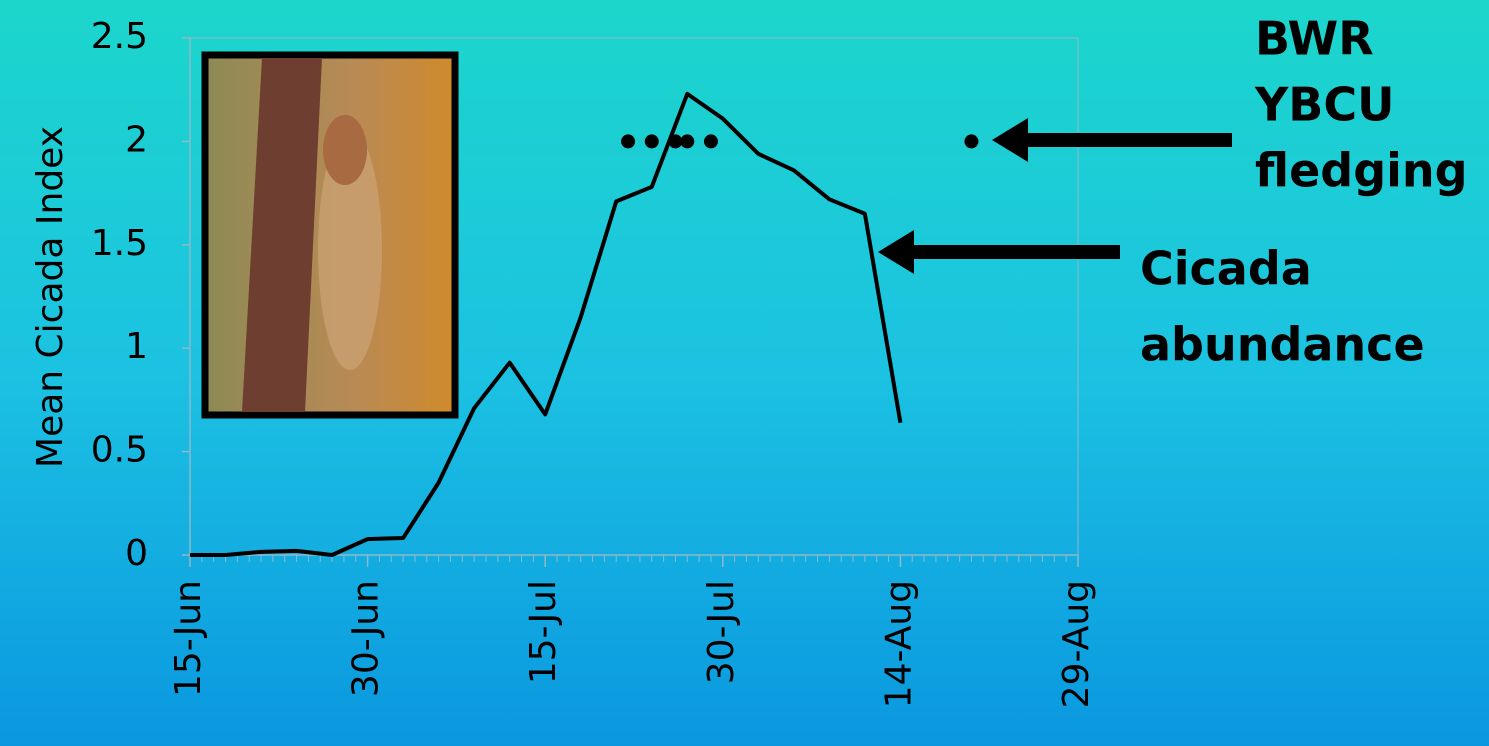 This screenshot has width=1489, height=746. What do you see at coordinates (1361, 171) in the screenshot?
I see `annotation: fledging` at bounding box center [1361, 171].